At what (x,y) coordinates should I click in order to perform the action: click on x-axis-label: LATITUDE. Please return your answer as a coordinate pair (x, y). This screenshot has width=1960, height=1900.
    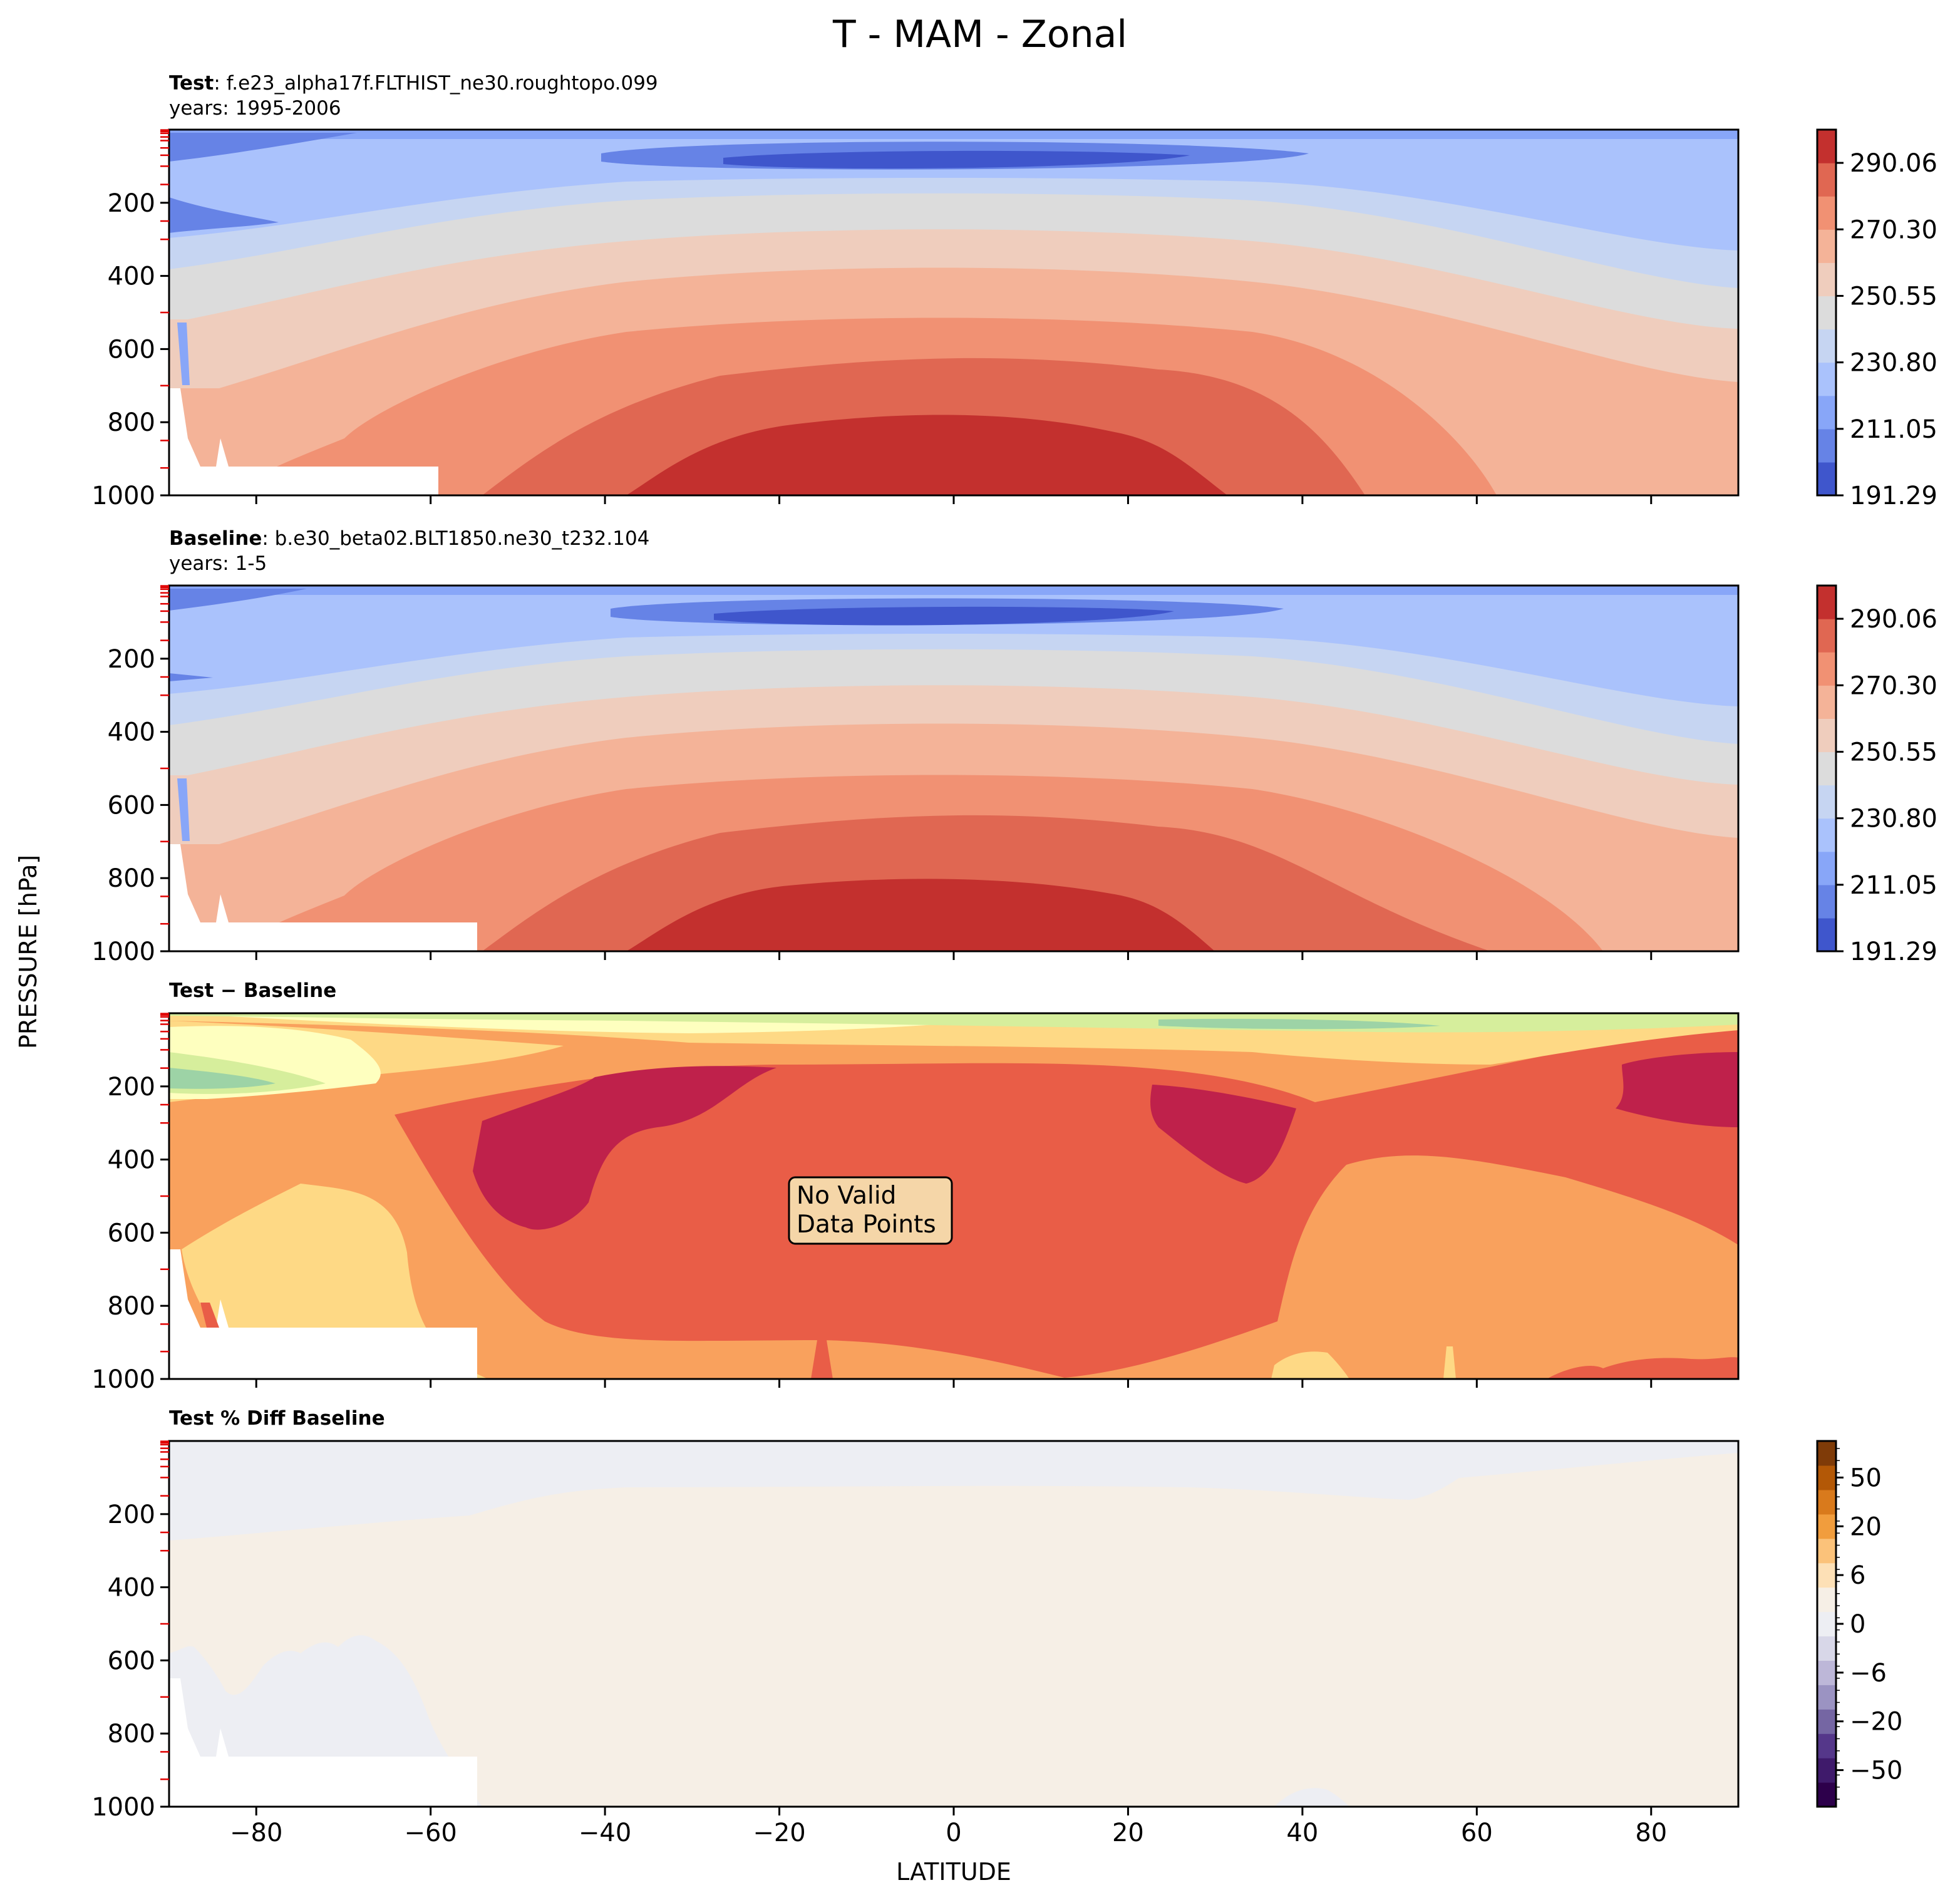
    Looking at the image, I should click on (953, 1872).